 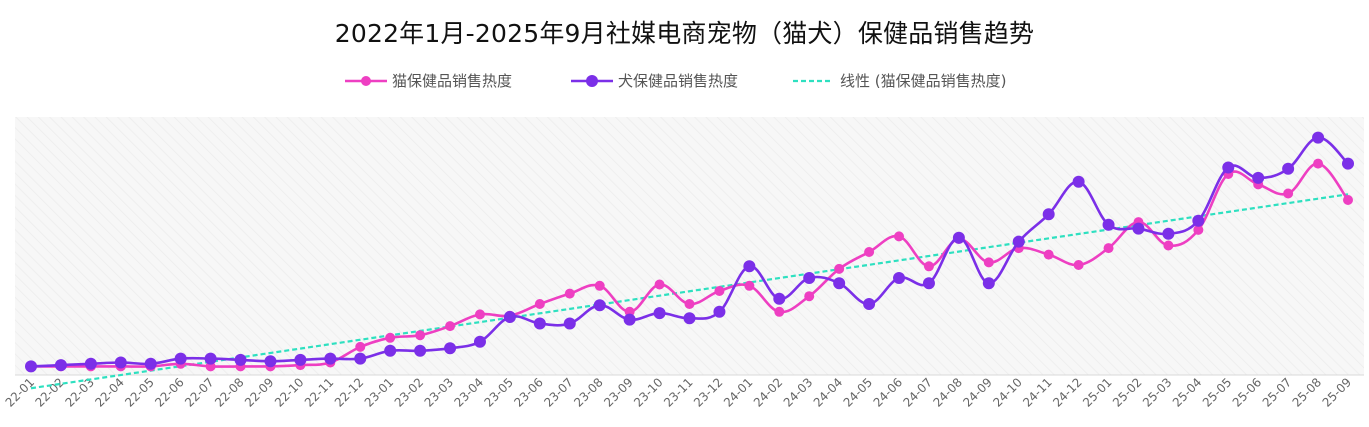 I want to click on x-tick-label: 23-07, so click(x=558, y=392).